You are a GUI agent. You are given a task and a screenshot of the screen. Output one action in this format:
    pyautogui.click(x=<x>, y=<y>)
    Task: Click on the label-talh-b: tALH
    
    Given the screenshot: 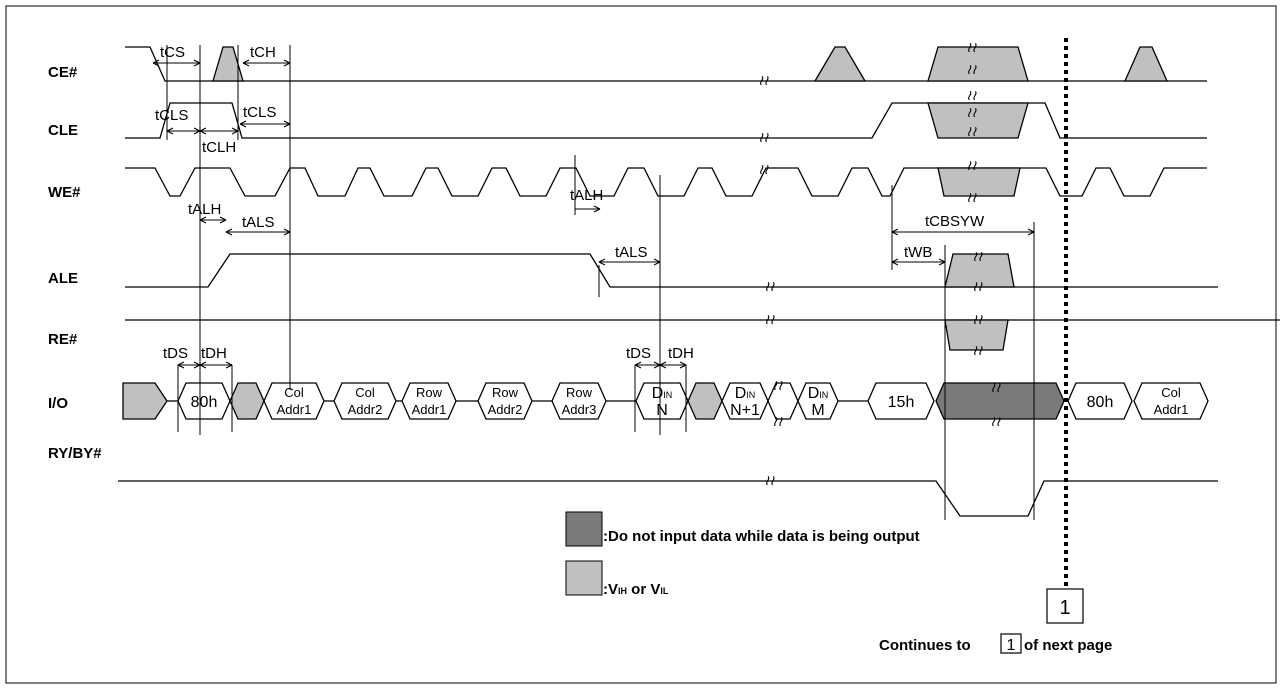 What is the action you would take?
    pyautogui.click(x=586, y=195)
    